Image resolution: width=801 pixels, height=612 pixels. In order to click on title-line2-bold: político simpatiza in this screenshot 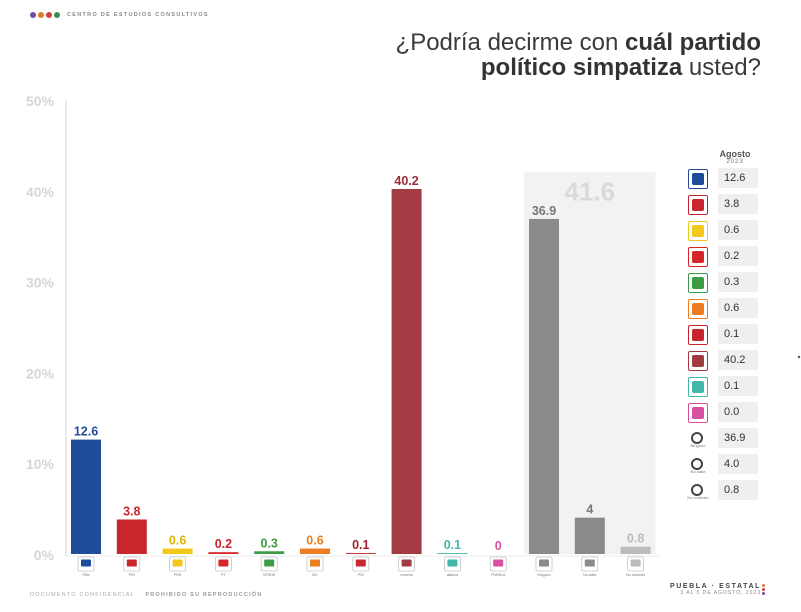, I will do `click(581, 67)`.